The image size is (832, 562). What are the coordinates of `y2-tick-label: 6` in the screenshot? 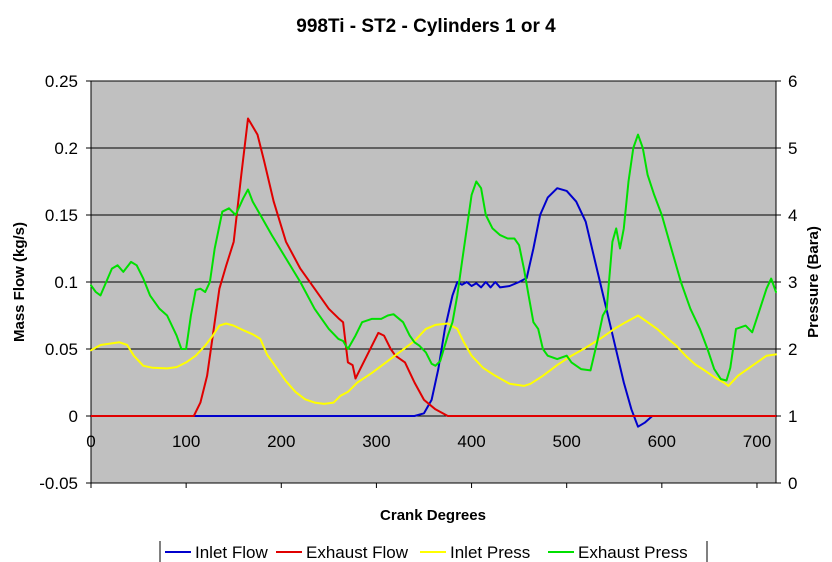 It's located at (792, 81).